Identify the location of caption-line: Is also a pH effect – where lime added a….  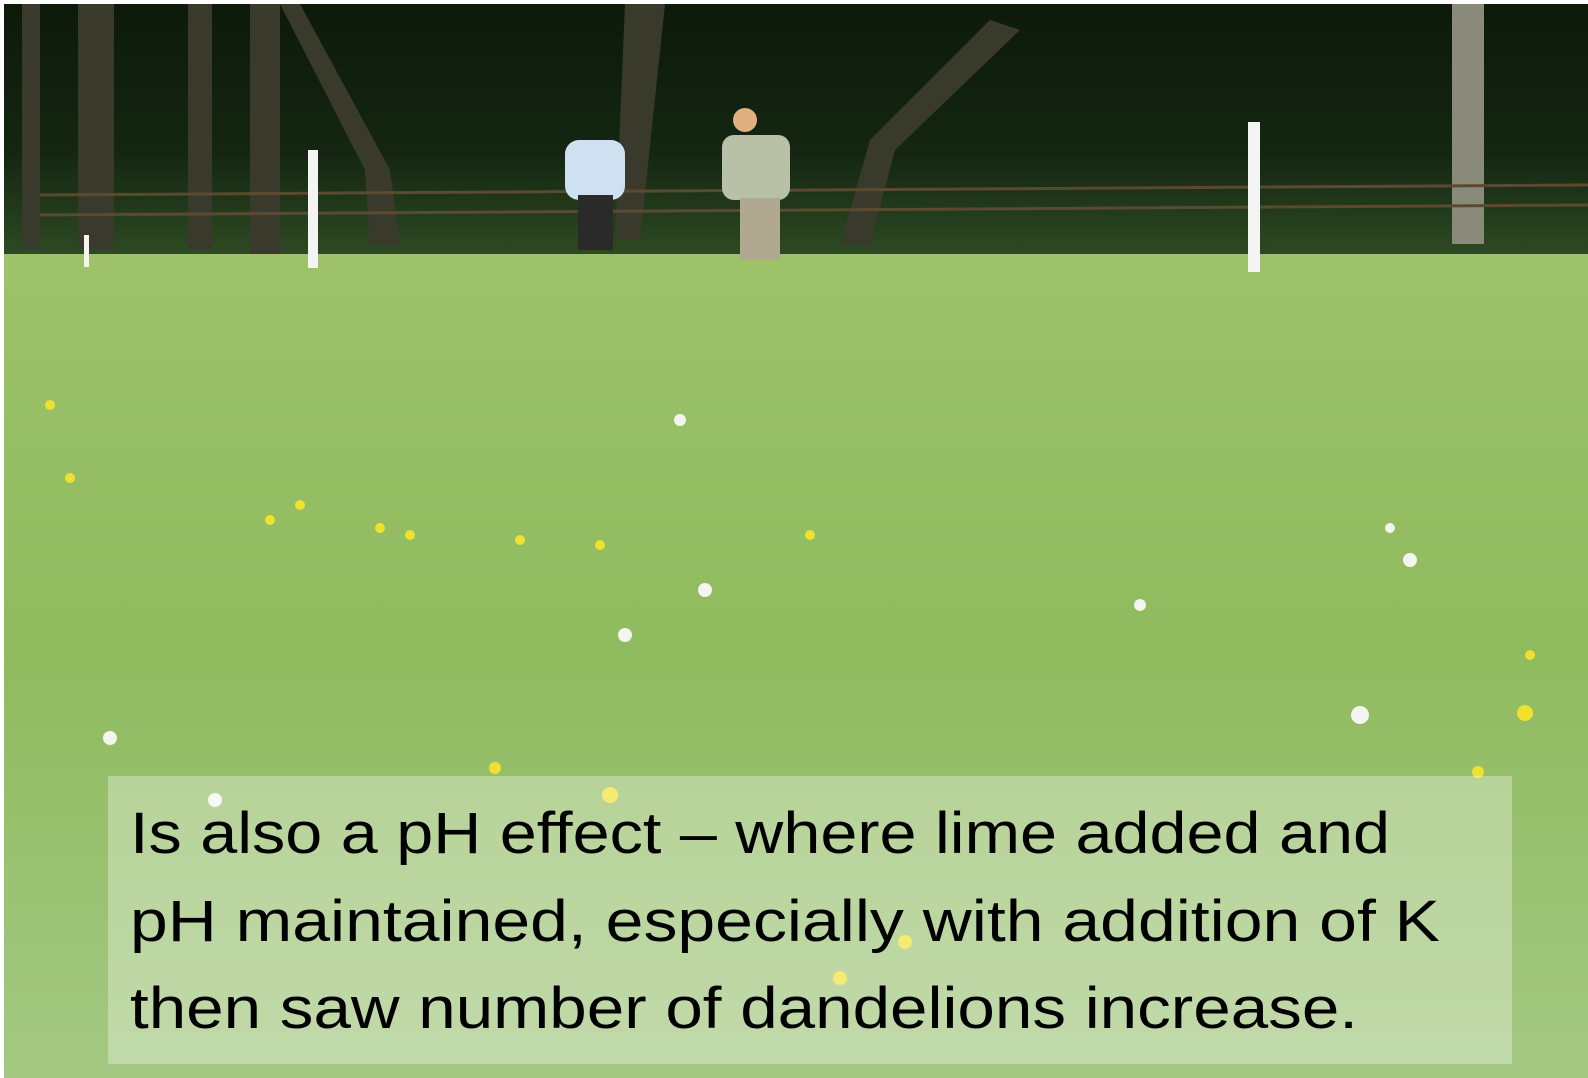
(760, 833).